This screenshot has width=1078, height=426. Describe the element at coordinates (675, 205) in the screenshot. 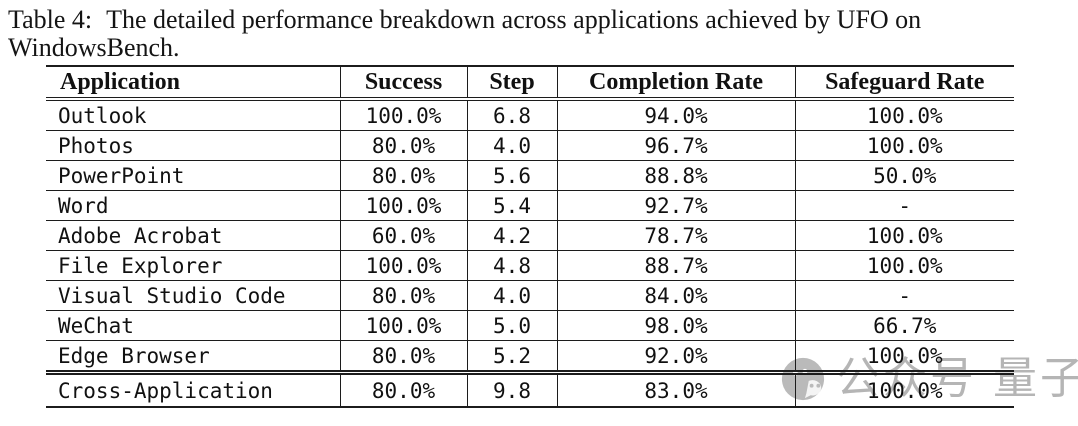

I see `cell-completion-rate: 92.7%` at that location.